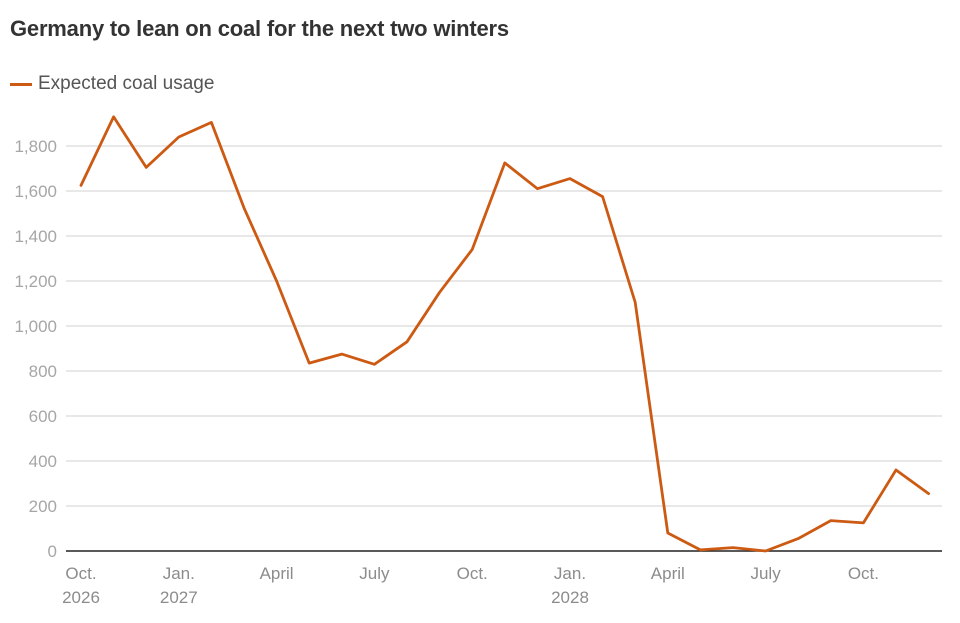  What do you see at coordinates (179, 597) in the screenshot?
I see `x-tick-year-label: 2027` at bounding box center [179, 597].